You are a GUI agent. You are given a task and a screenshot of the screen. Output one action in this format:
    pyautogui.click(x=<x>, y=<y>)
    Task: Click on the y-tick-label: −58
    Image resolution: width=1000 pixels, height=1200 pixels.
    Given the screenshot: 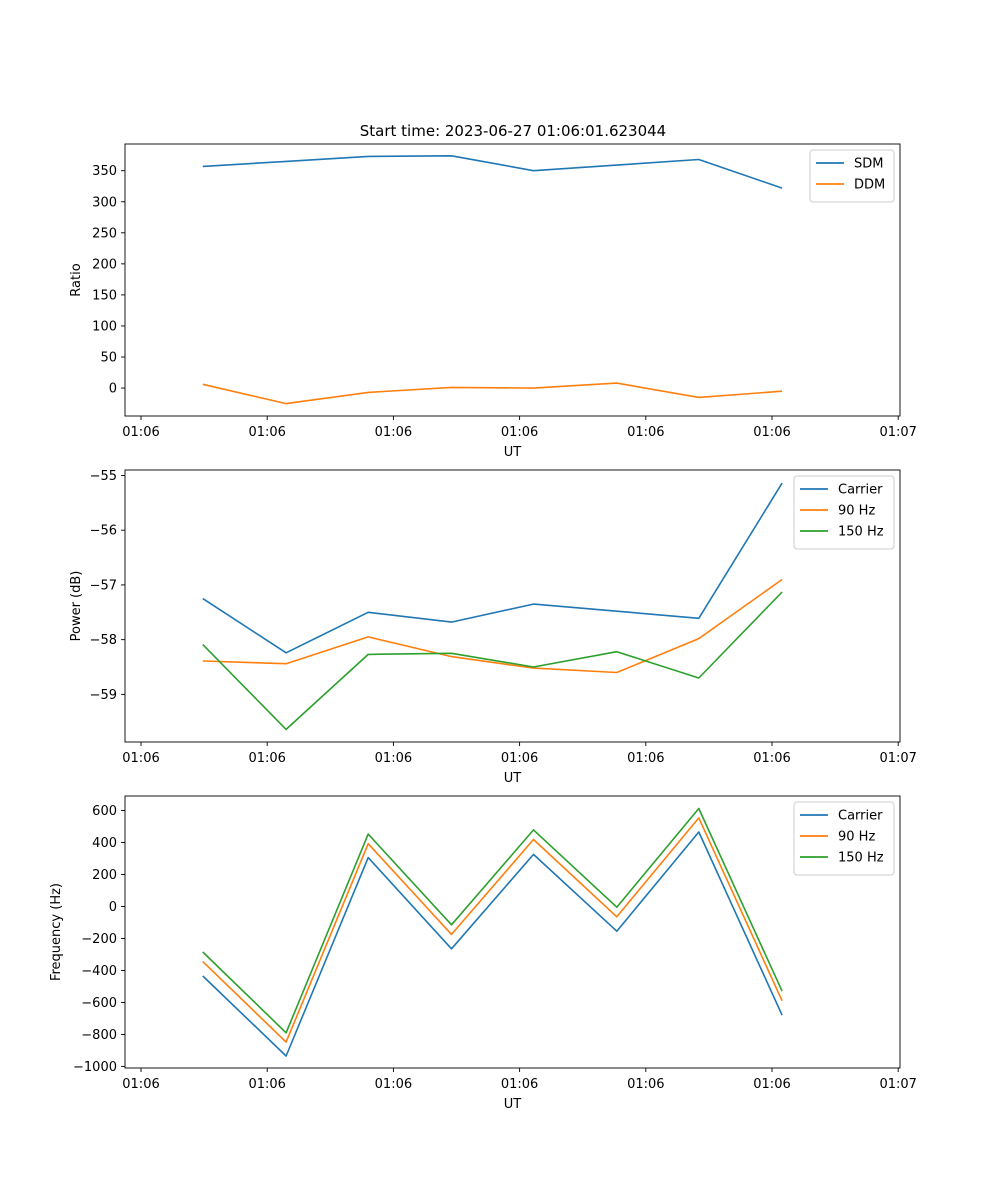 What is the action you would take?
    pyautogui.click(x=103, y=640)
    